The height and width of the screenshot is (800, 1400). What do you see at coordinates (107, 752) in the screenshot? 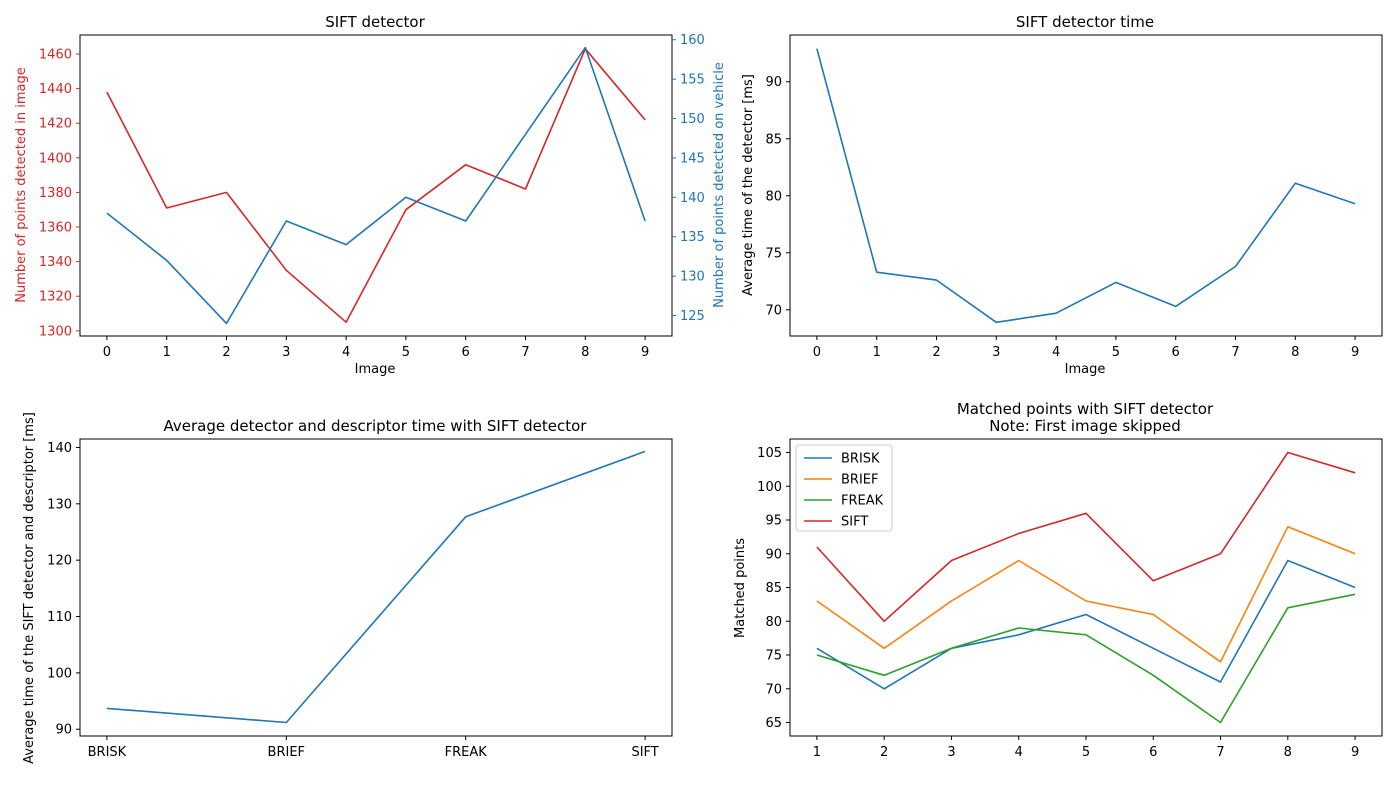
I see `x-tick-label: BRISK` at bounding box center [107, 752].